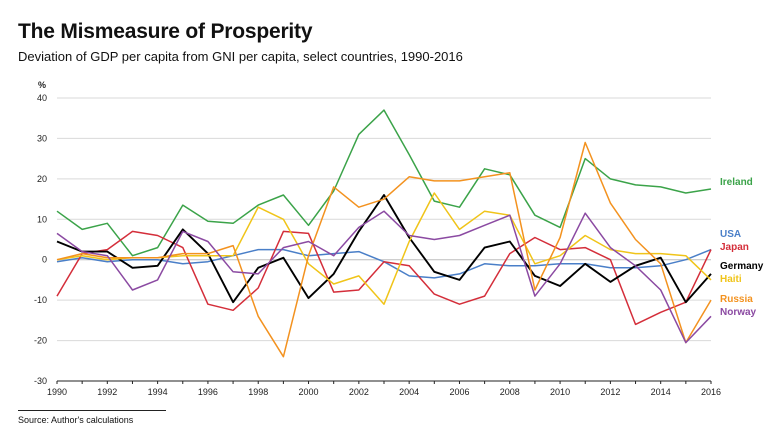  What do you see at coordinates (711, 392) in the screenshot?
I see `x-tick-label: 2016` at bounding box center [711, 392].